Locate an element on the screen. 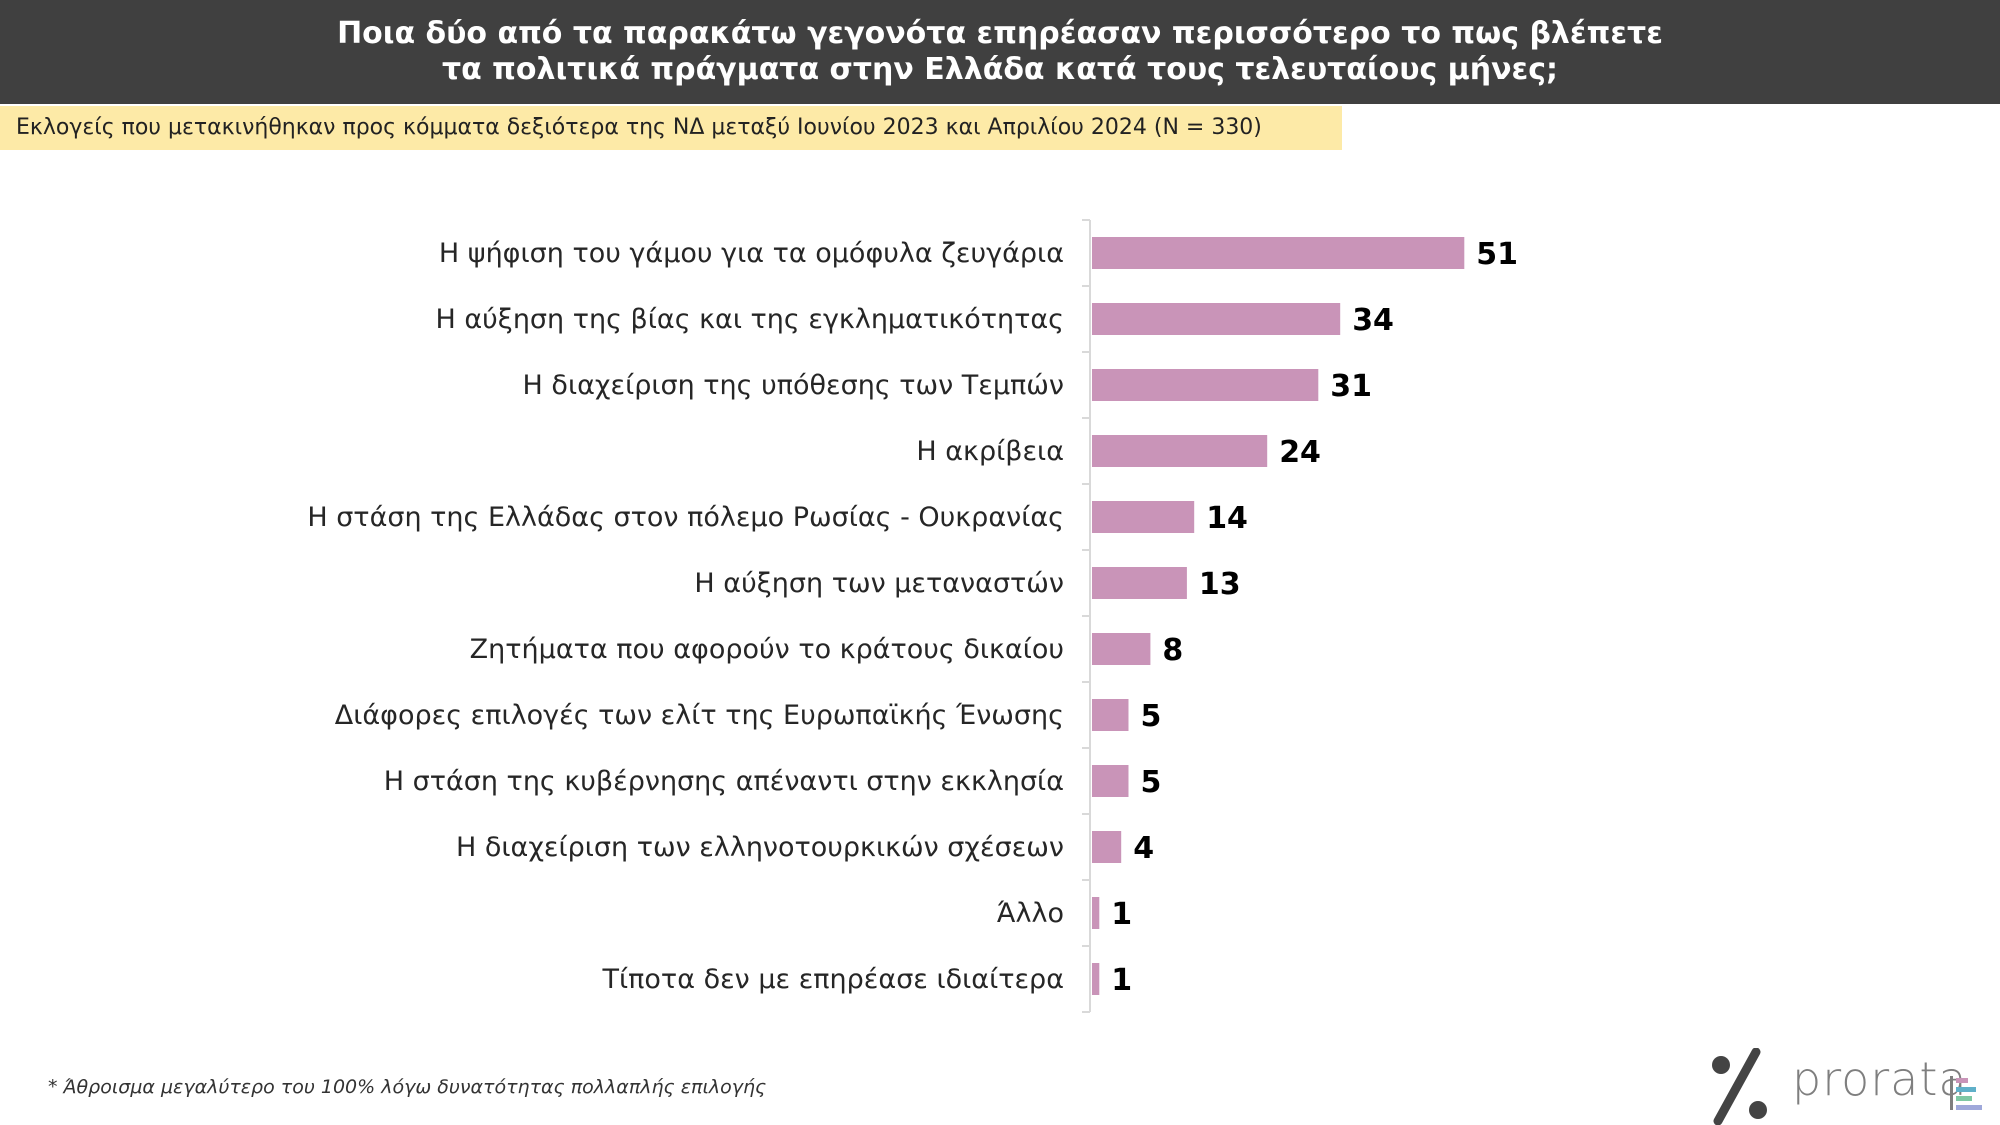 The width and height of the screenshot is (2000, 1125). category-label: Ζητήματα που αφορούν το κράτους δικαίου is located at coordinates (767, 649).